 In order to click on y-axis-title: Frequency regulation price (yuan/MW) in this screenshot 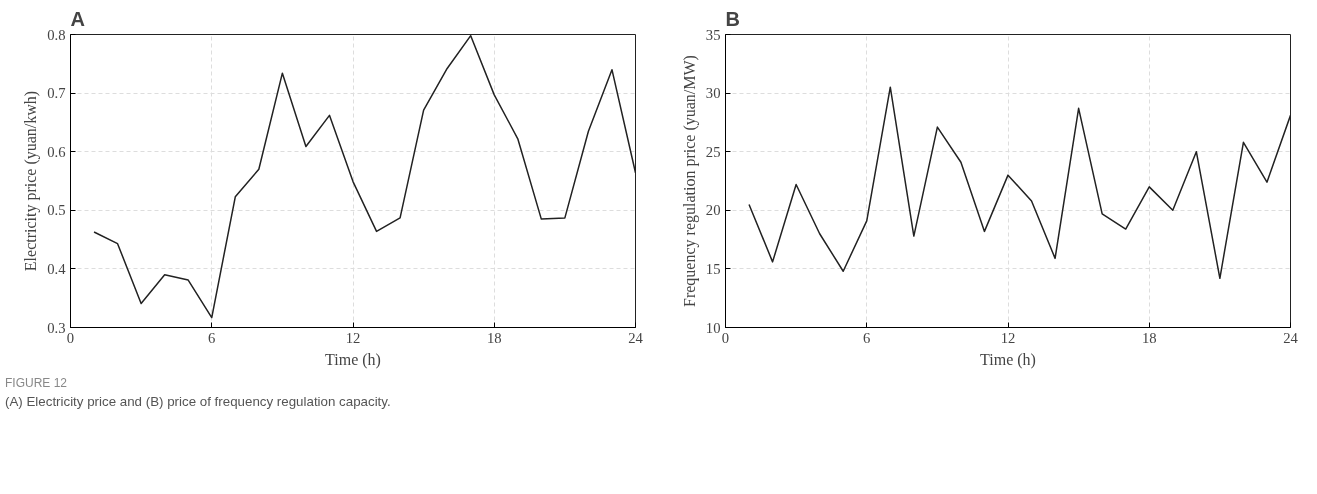, I will do `click(689, 181)`.